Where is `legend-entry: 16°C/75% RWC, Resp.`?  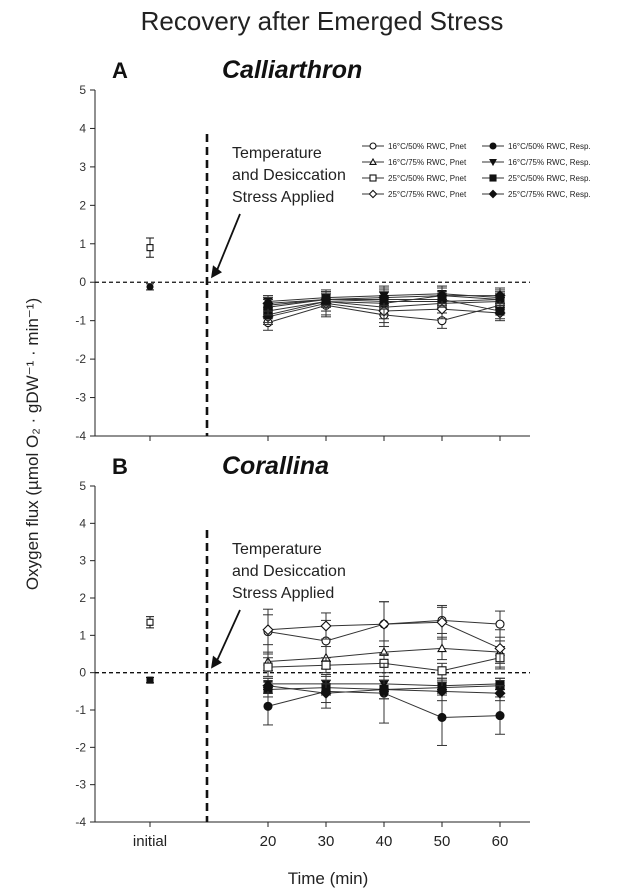 legend-entry: 16°C/75% RWC, Resp. is located at coordinates (549, 162).